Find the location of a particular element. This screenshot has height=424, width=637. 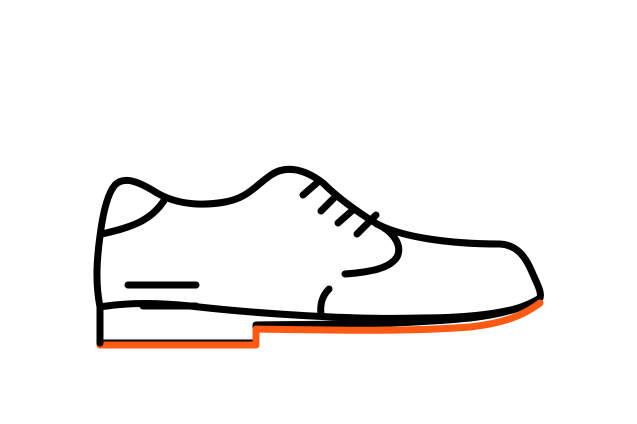

shoe-side-seam is located at coordinates (325, 302).